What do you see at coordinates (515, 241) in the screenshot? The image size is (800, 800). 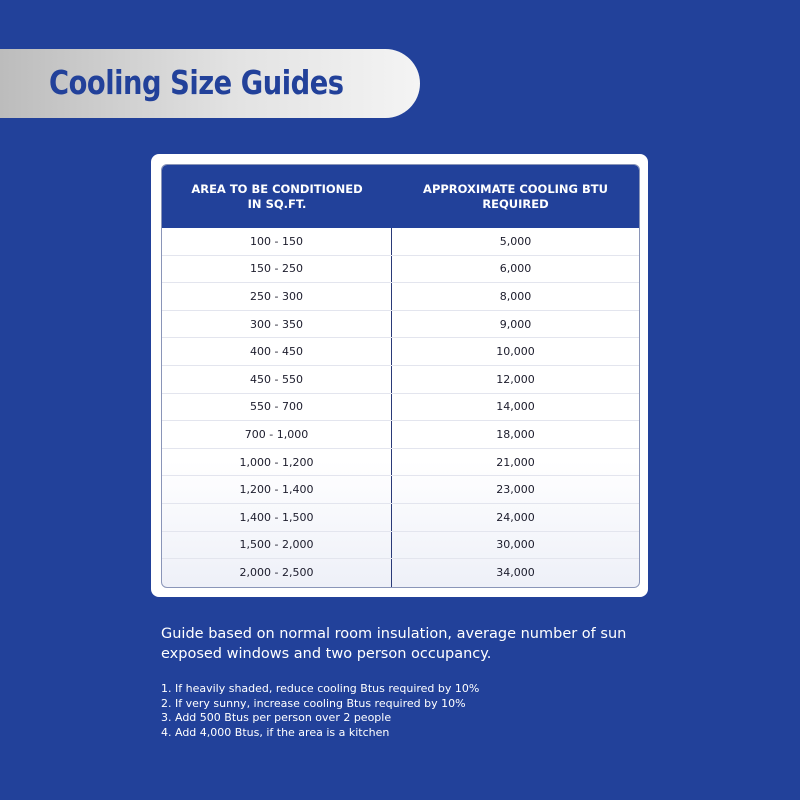 I see `btu-cell: 5,000` at bounding box center [515, 241].